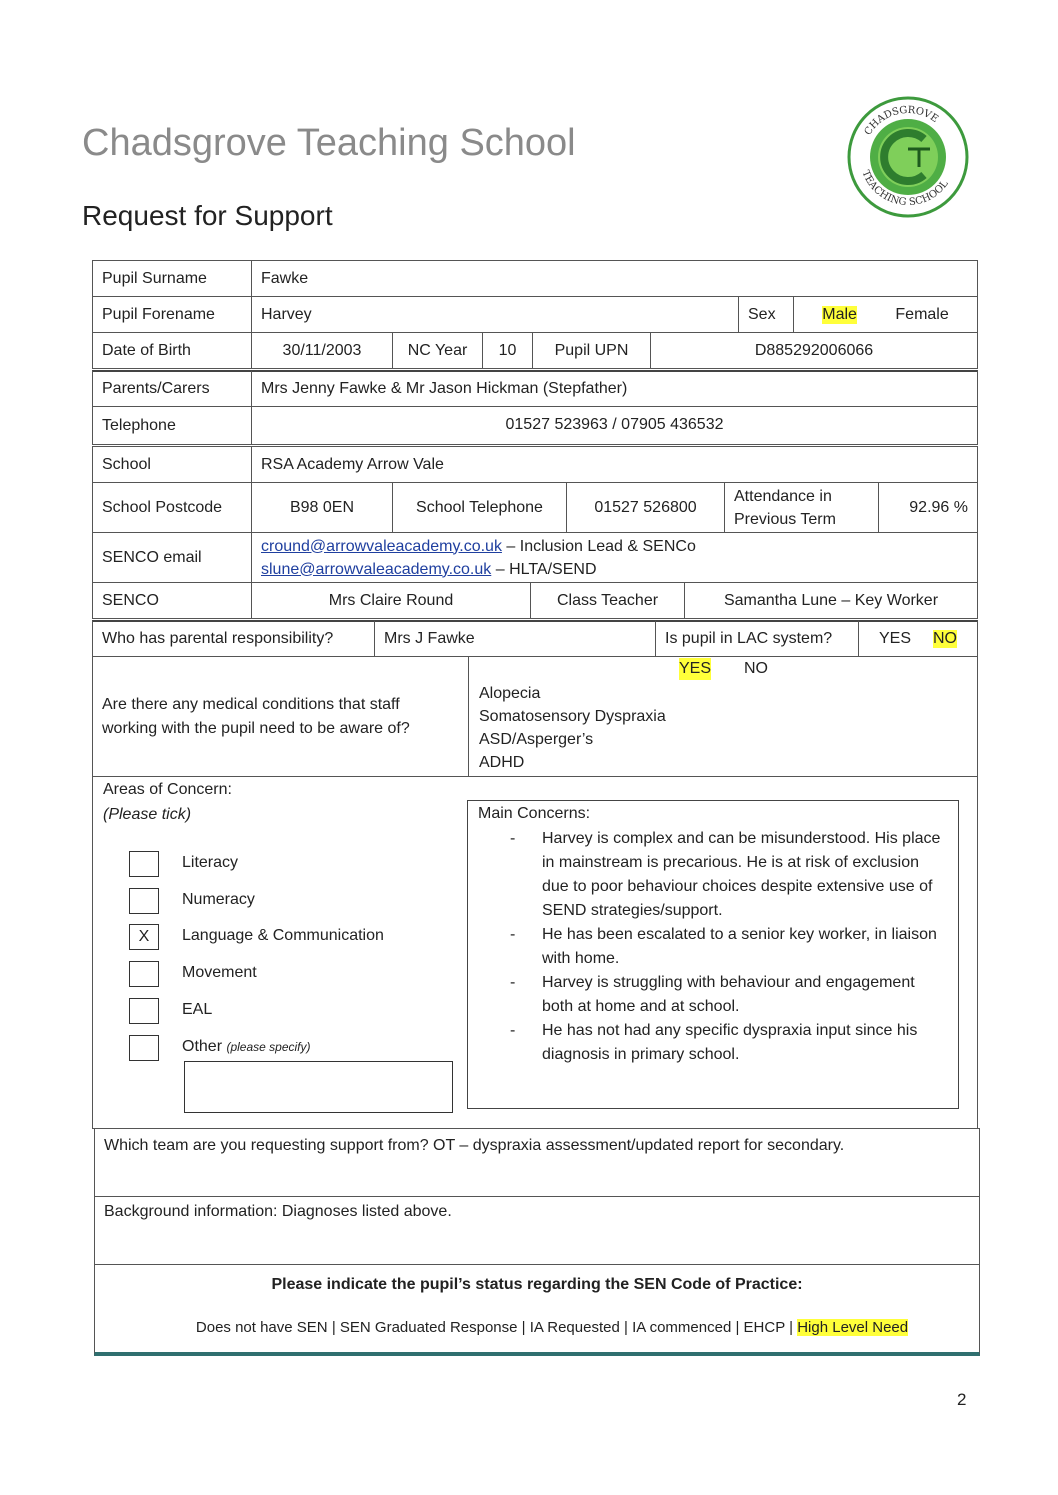 The height and width of the screenshot is (1495, 1058). Describe the element at coordinates (922, 314) in the screenshot. I see `sex-option-female: Female` at that location.